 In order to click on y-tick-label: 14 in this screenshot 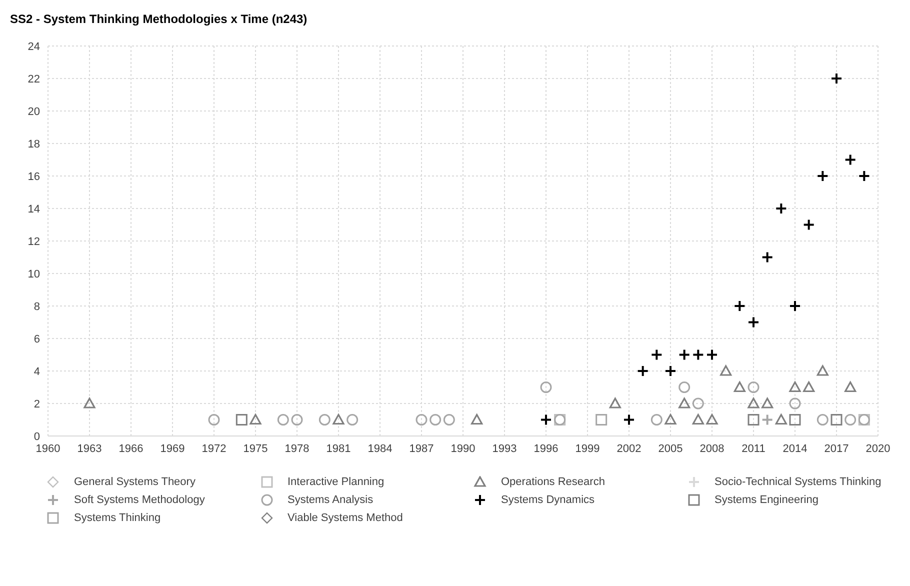, I will do `click(34, 209)`.